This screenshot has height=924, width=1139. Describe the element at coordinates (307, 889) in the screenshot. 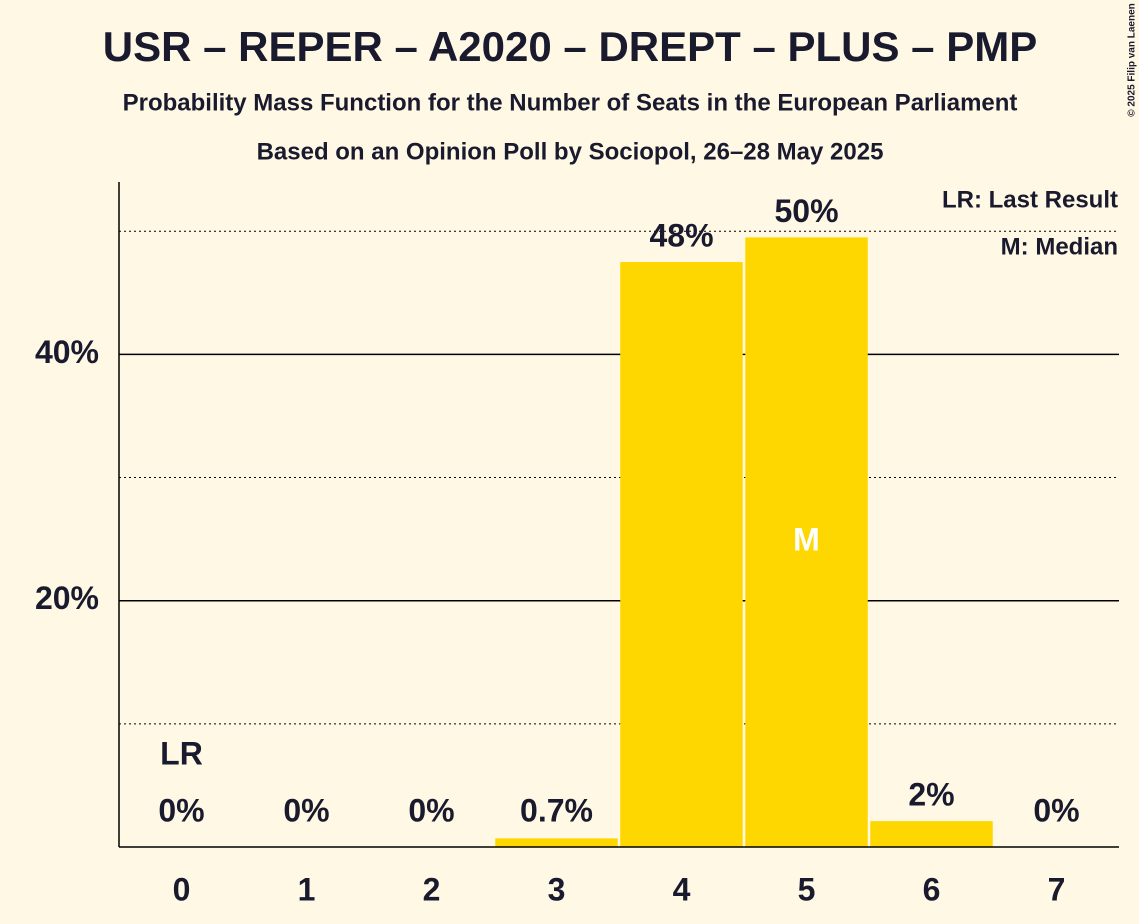

I see `x-tick-label: 1` at that location.